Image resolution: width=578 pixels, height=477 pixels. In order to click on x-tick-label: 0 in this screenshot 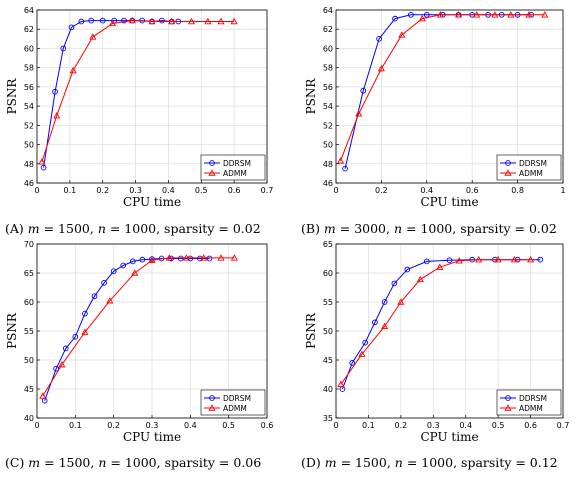, I will do `click(36, 190)`.